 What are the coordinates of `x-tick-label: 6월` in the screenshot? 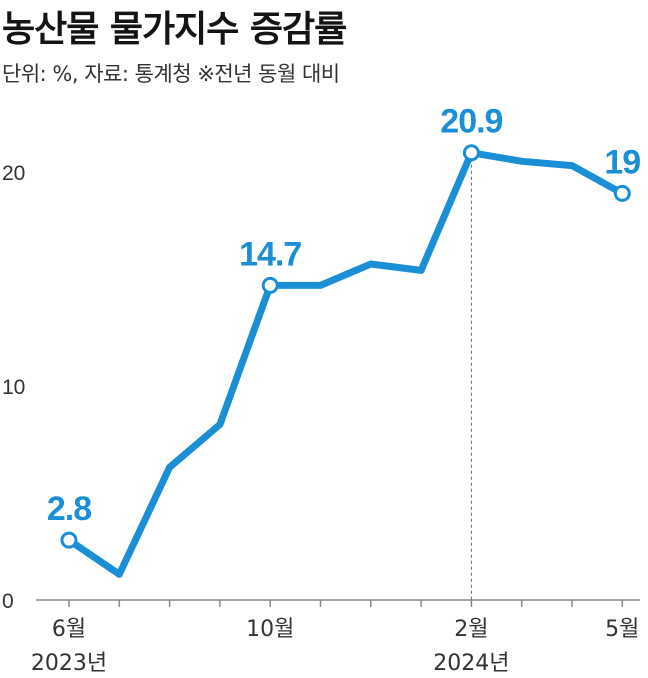 It's located at (69, 629).